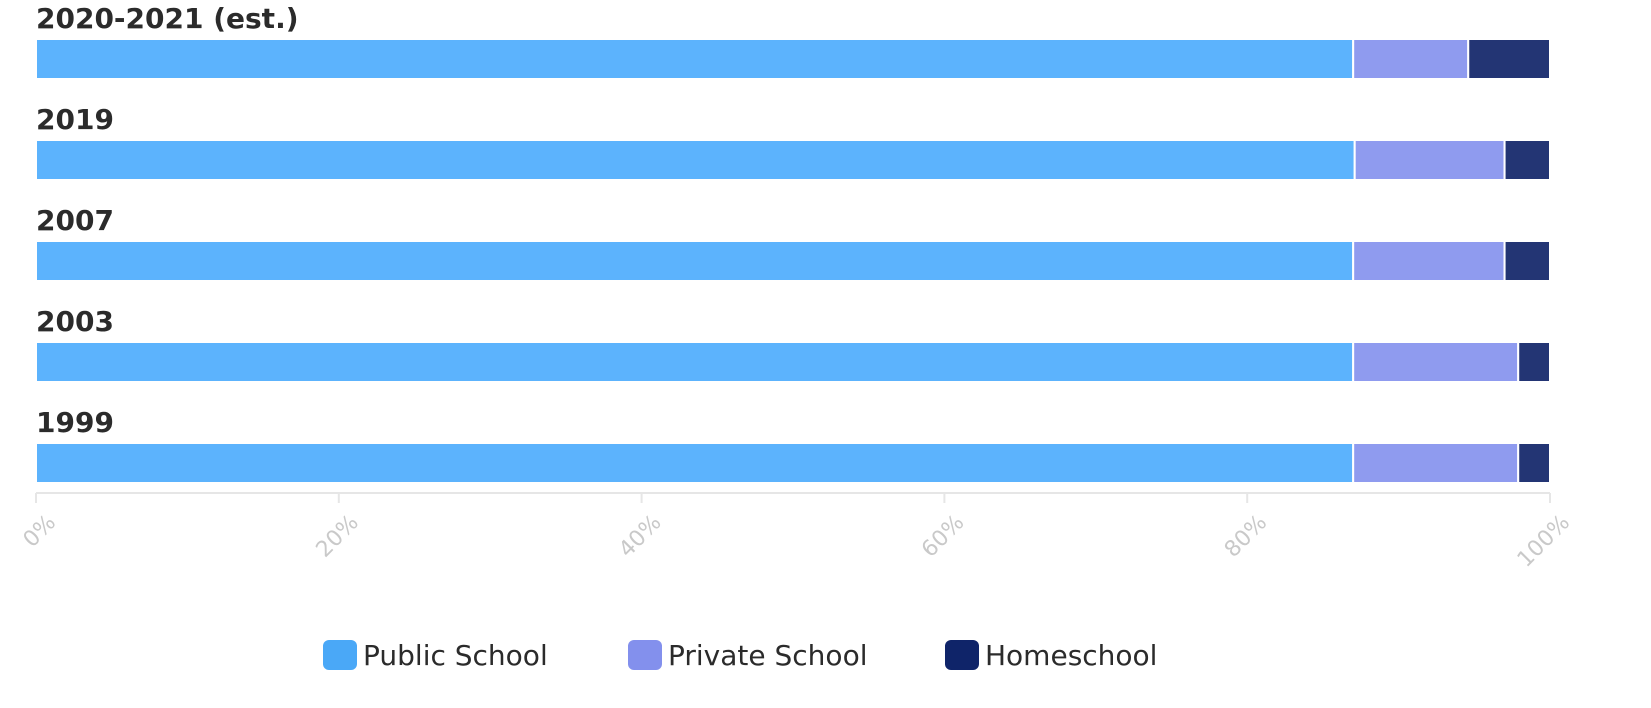  I want to click on category-label: 2020-2021 (est.), so click(167, 18).